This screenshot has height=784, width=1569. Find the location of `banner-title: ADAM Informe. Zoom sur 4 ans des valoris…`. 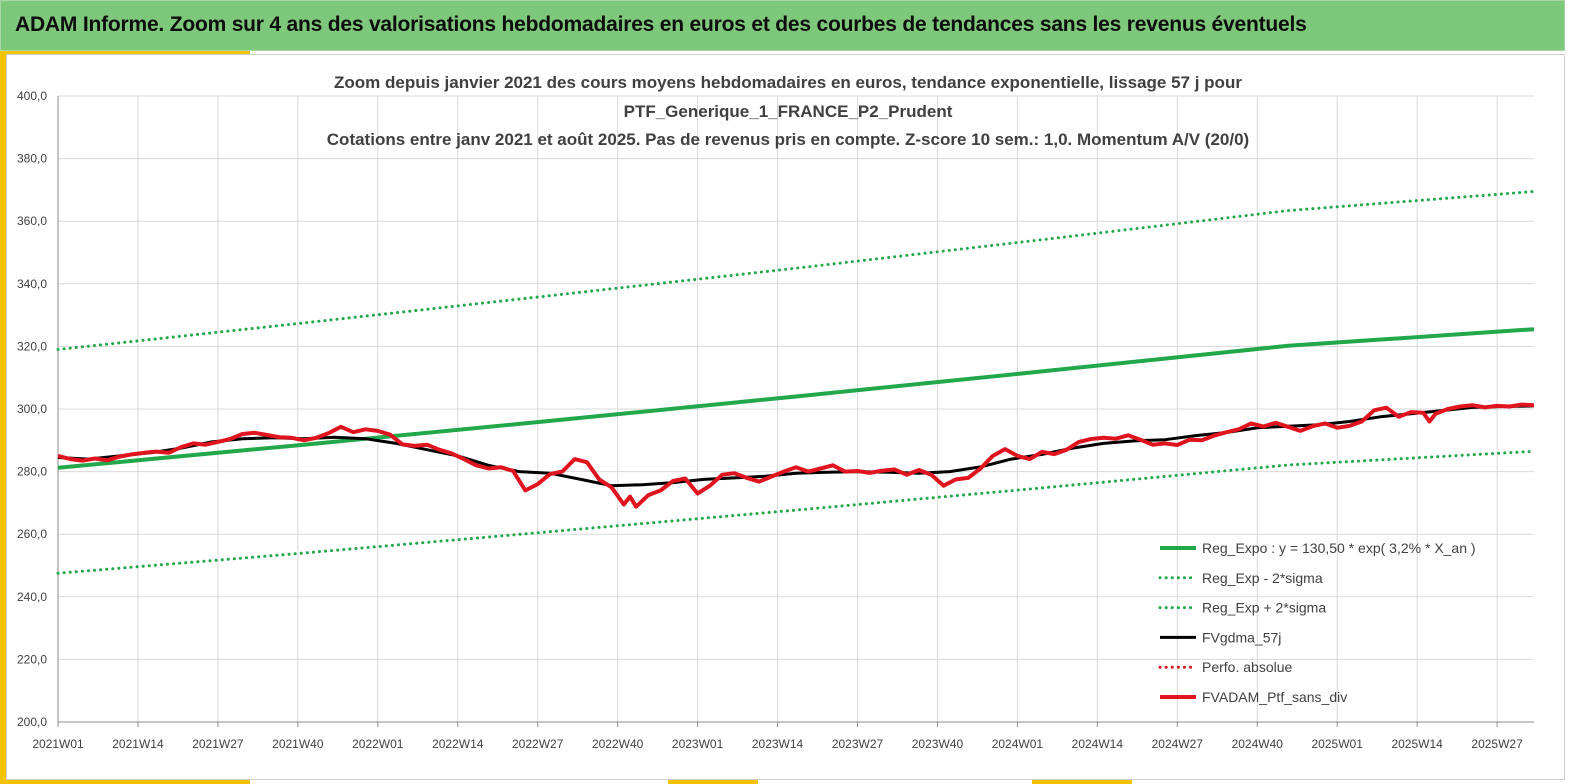

banner-title: ADAM Informe. Zoom sur 4 ans des valoris… is located at coordinates (661, 24).